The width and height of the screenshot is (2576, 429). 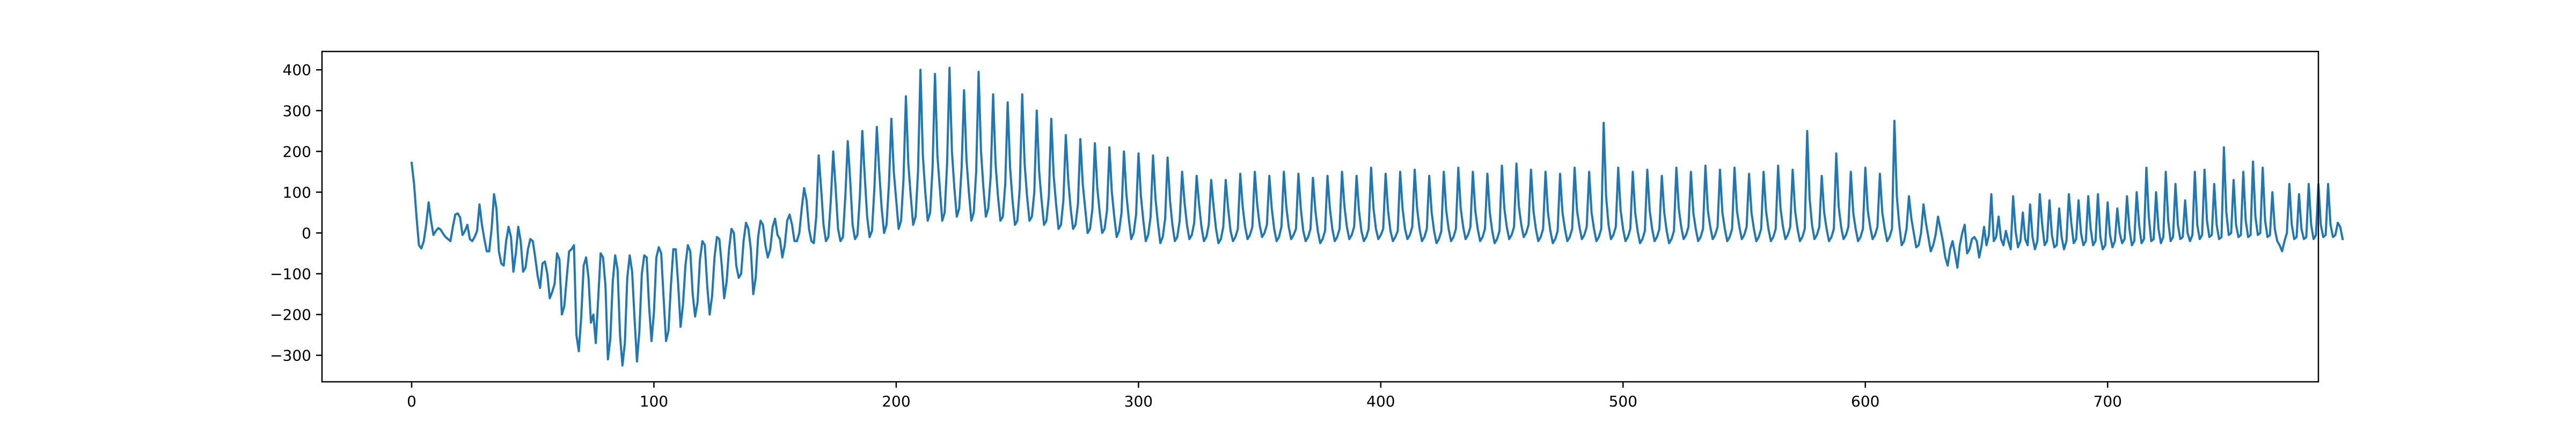 What do you see at coordinates (297, 192) in the screenshot?
I see `y-tick-label: 100` at bounding box center [297, 192].